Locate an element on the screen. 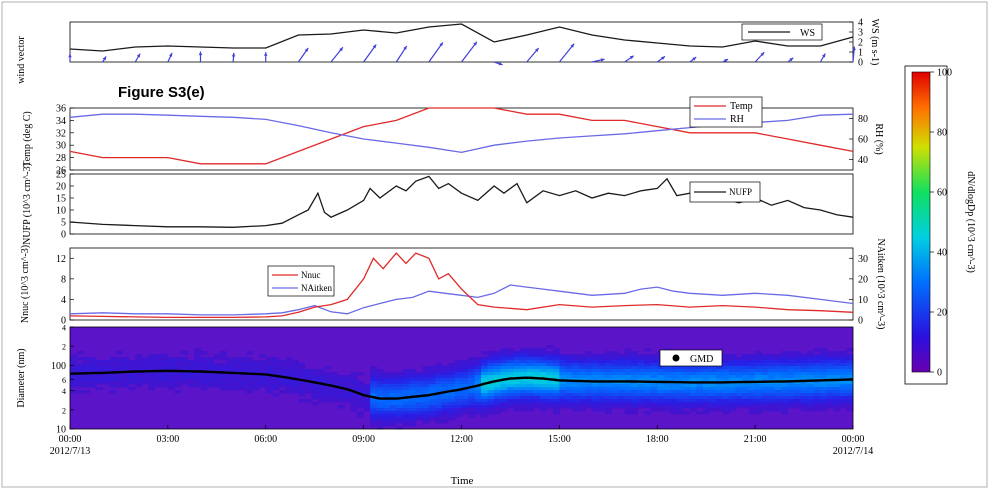  temp-ylabel-left: Temp (deg C) is located at coordinates (27, 138).